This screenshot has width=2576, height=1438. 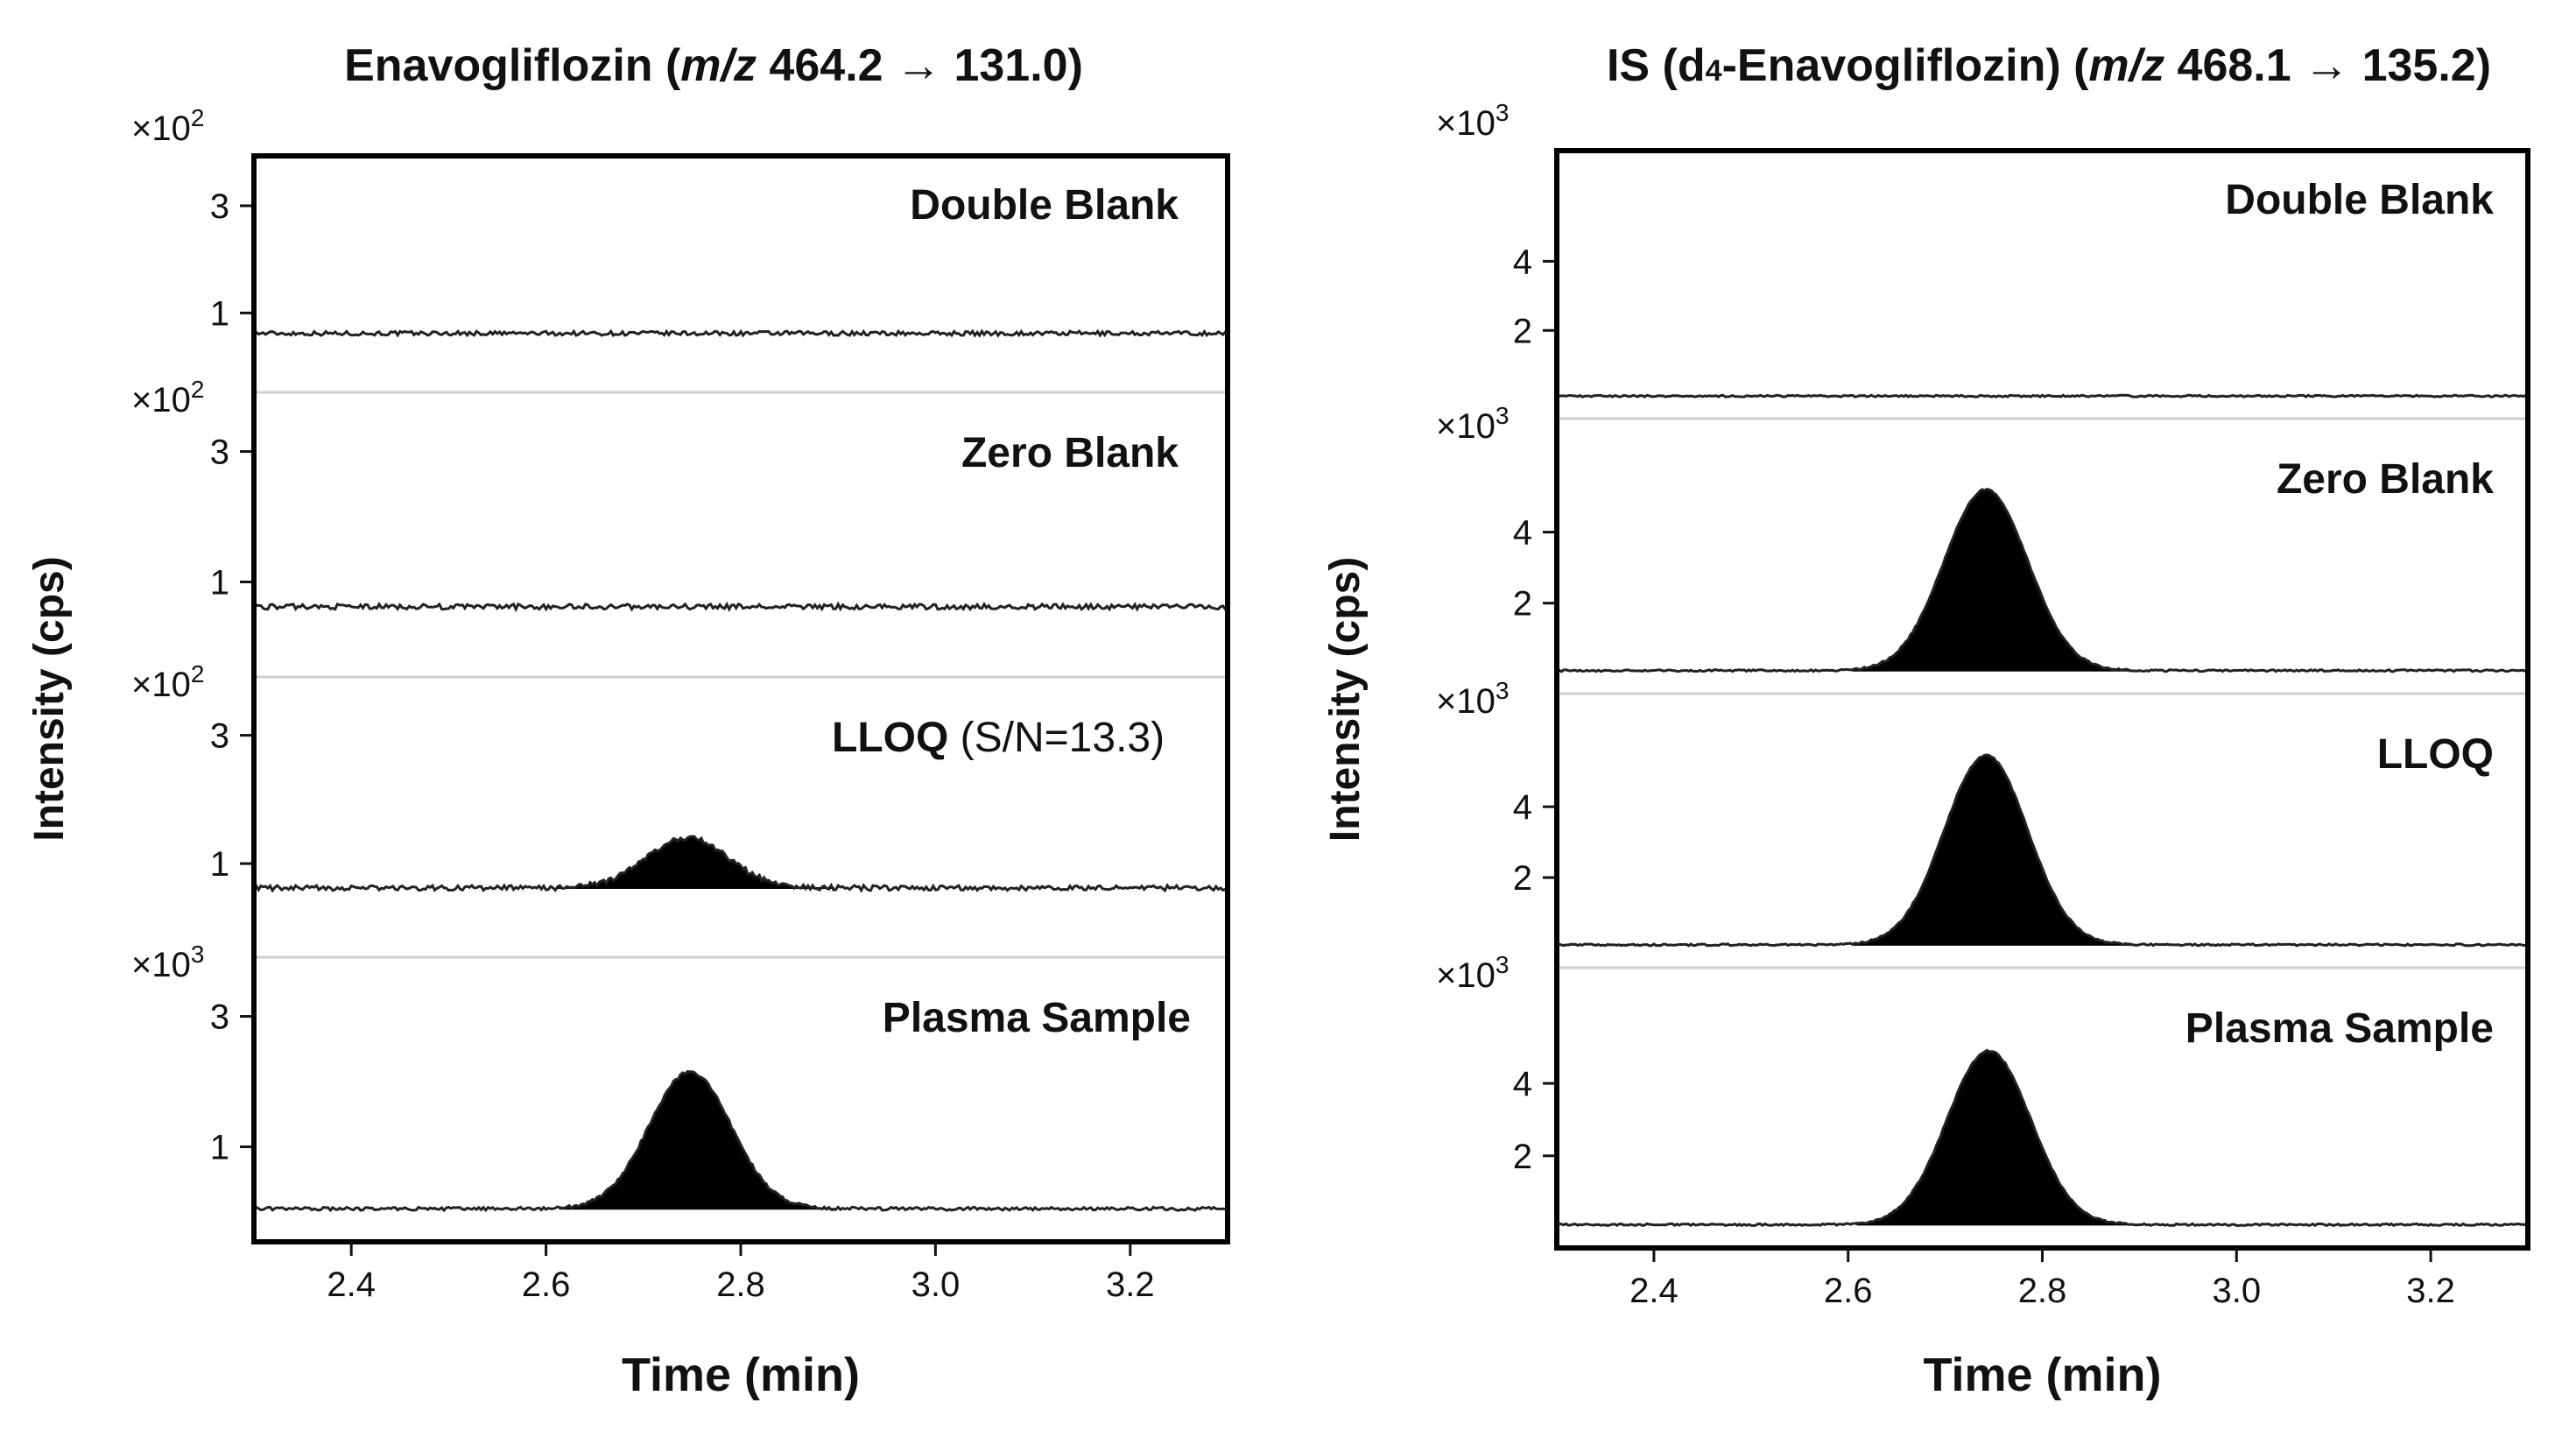 I want to click on panel-label-main: Double Blank, so click(x=1044, y=205).